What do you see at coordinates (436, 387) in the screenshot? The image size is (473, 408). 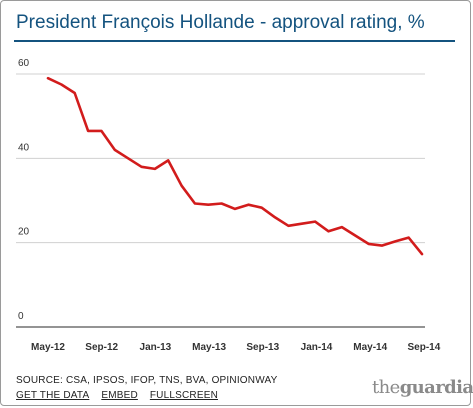 I see `logo-name: guardian` at bounding box center [436, 387].